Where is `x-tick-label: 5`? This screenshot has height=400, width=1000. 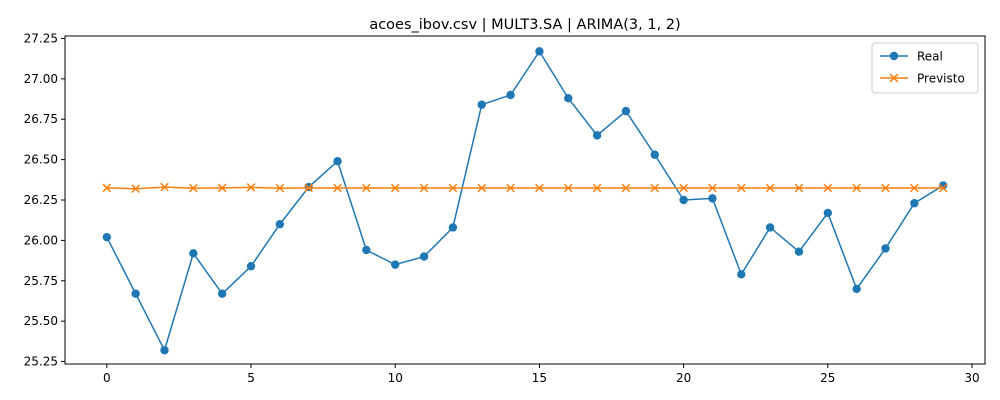 x-tick-label: 5 is located at coordinates (251, 378).